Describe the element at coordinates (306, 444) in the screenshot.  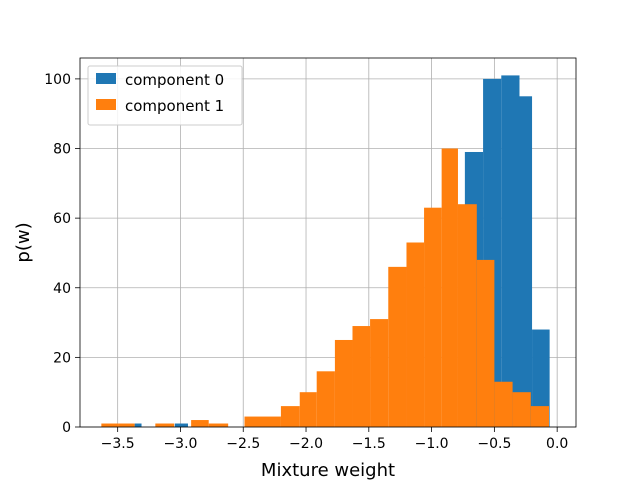
I see `x-tick-label: −2.0` at that location.